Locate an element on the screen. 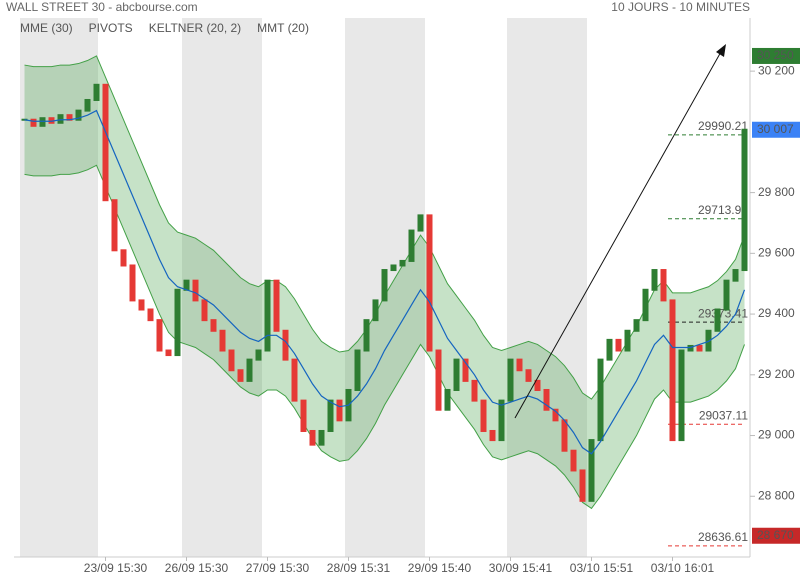 The image size is (800, 580). price-box-label: 30 250 is located at coordinates (775, 55).